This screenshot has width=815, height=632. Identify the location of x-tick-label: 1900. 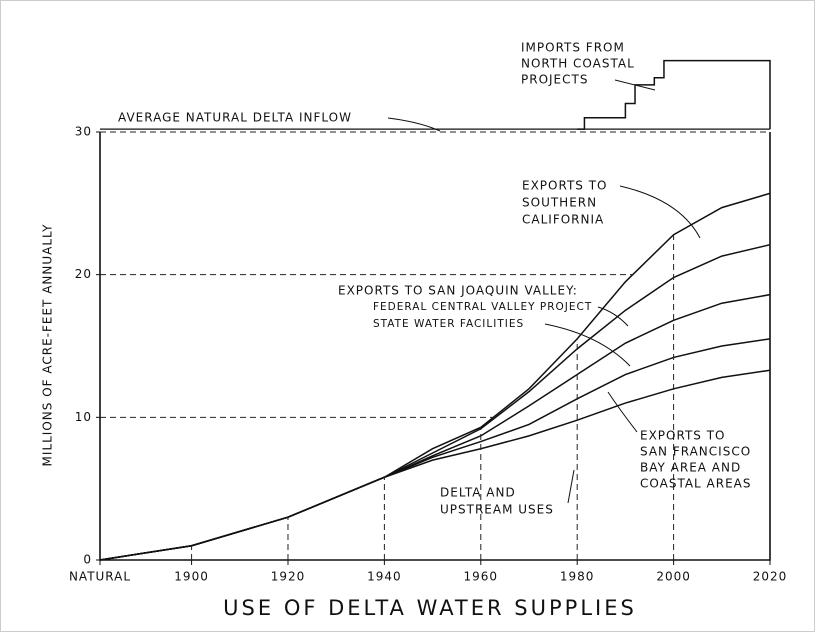
(191, 577).